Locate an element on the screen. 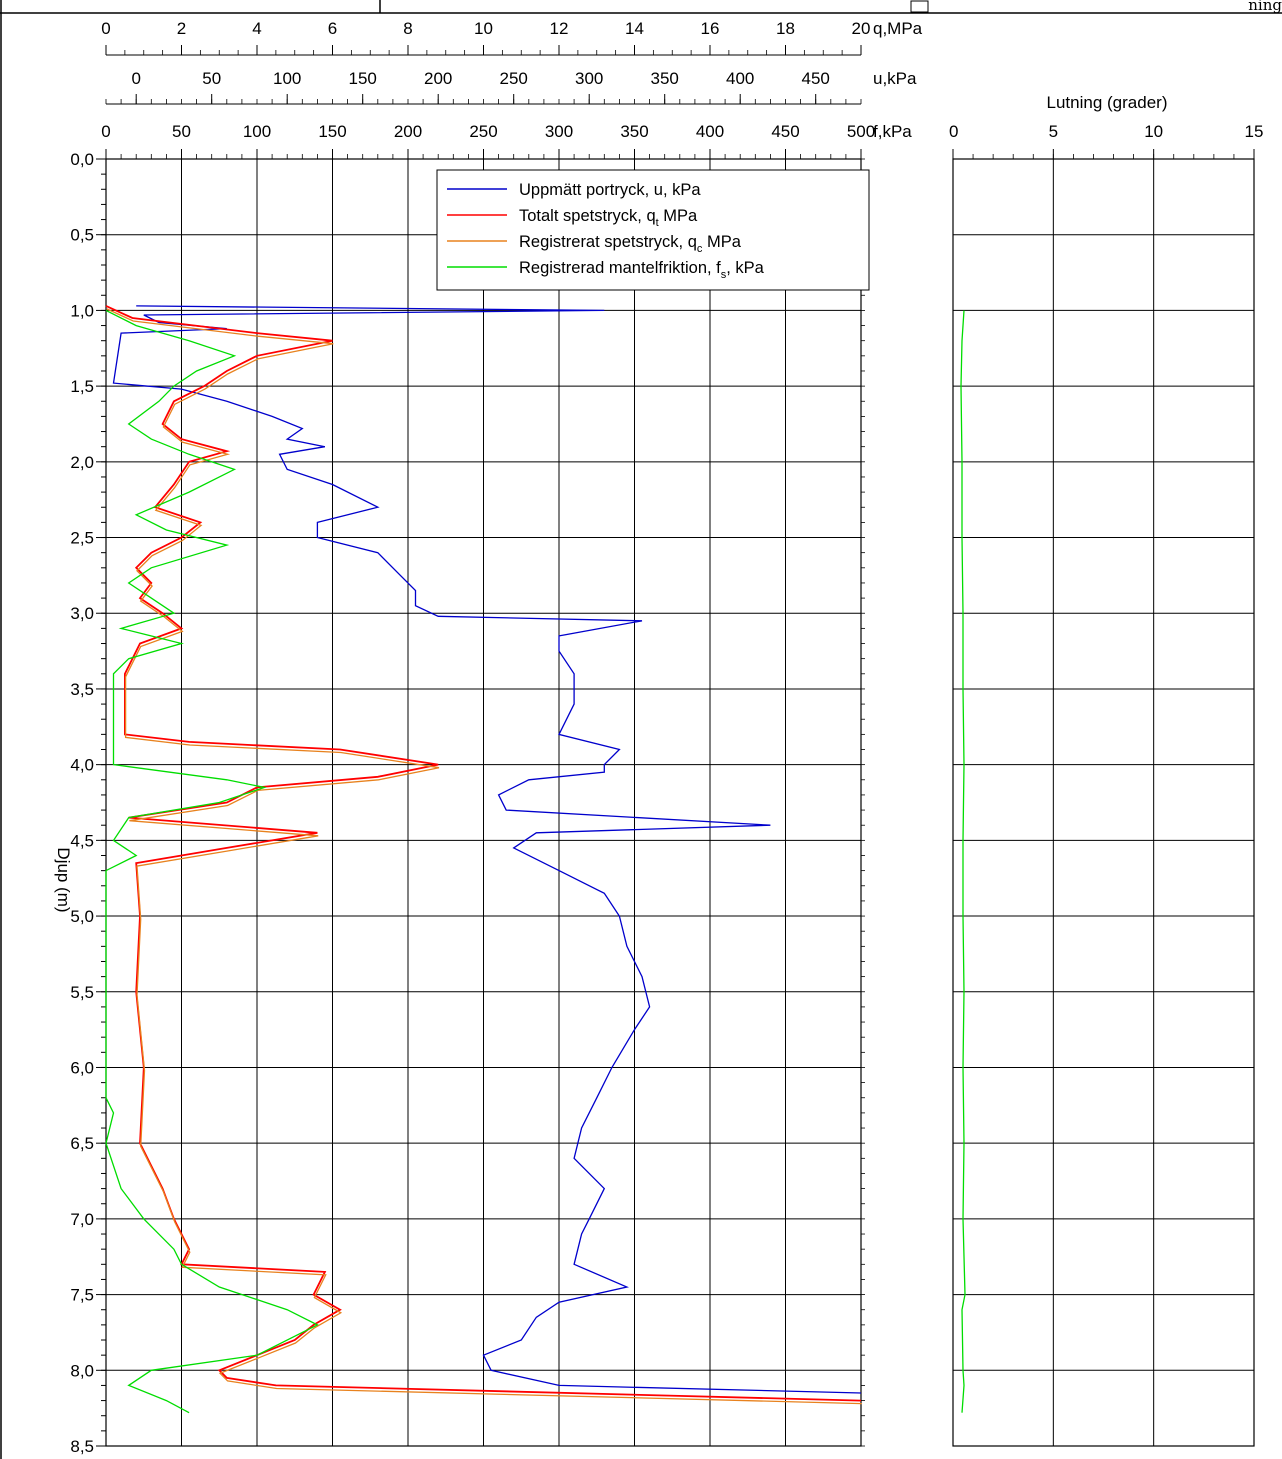 This screenshot has width=1282, height=1459. legend-box is located at coordinates (653, 230).